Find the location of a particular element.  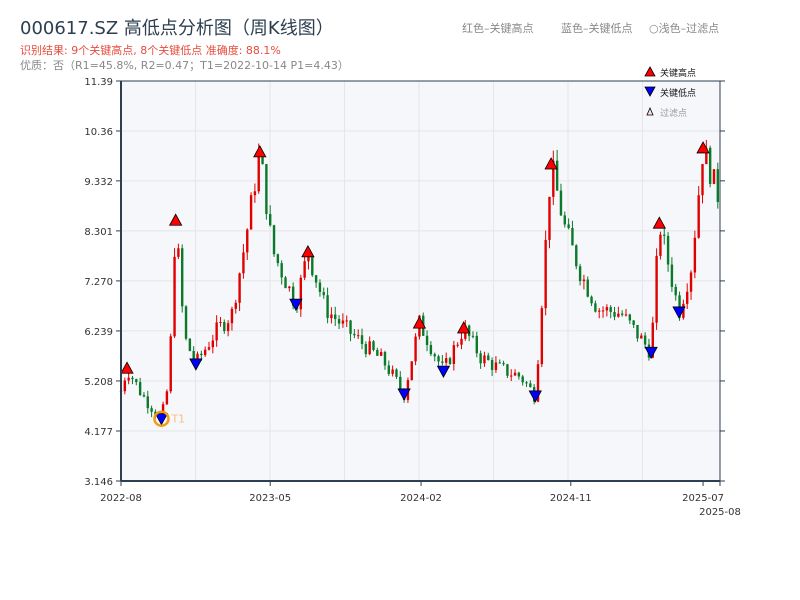

y-tick-label: 6.239 is located at coordinates (98, 332).